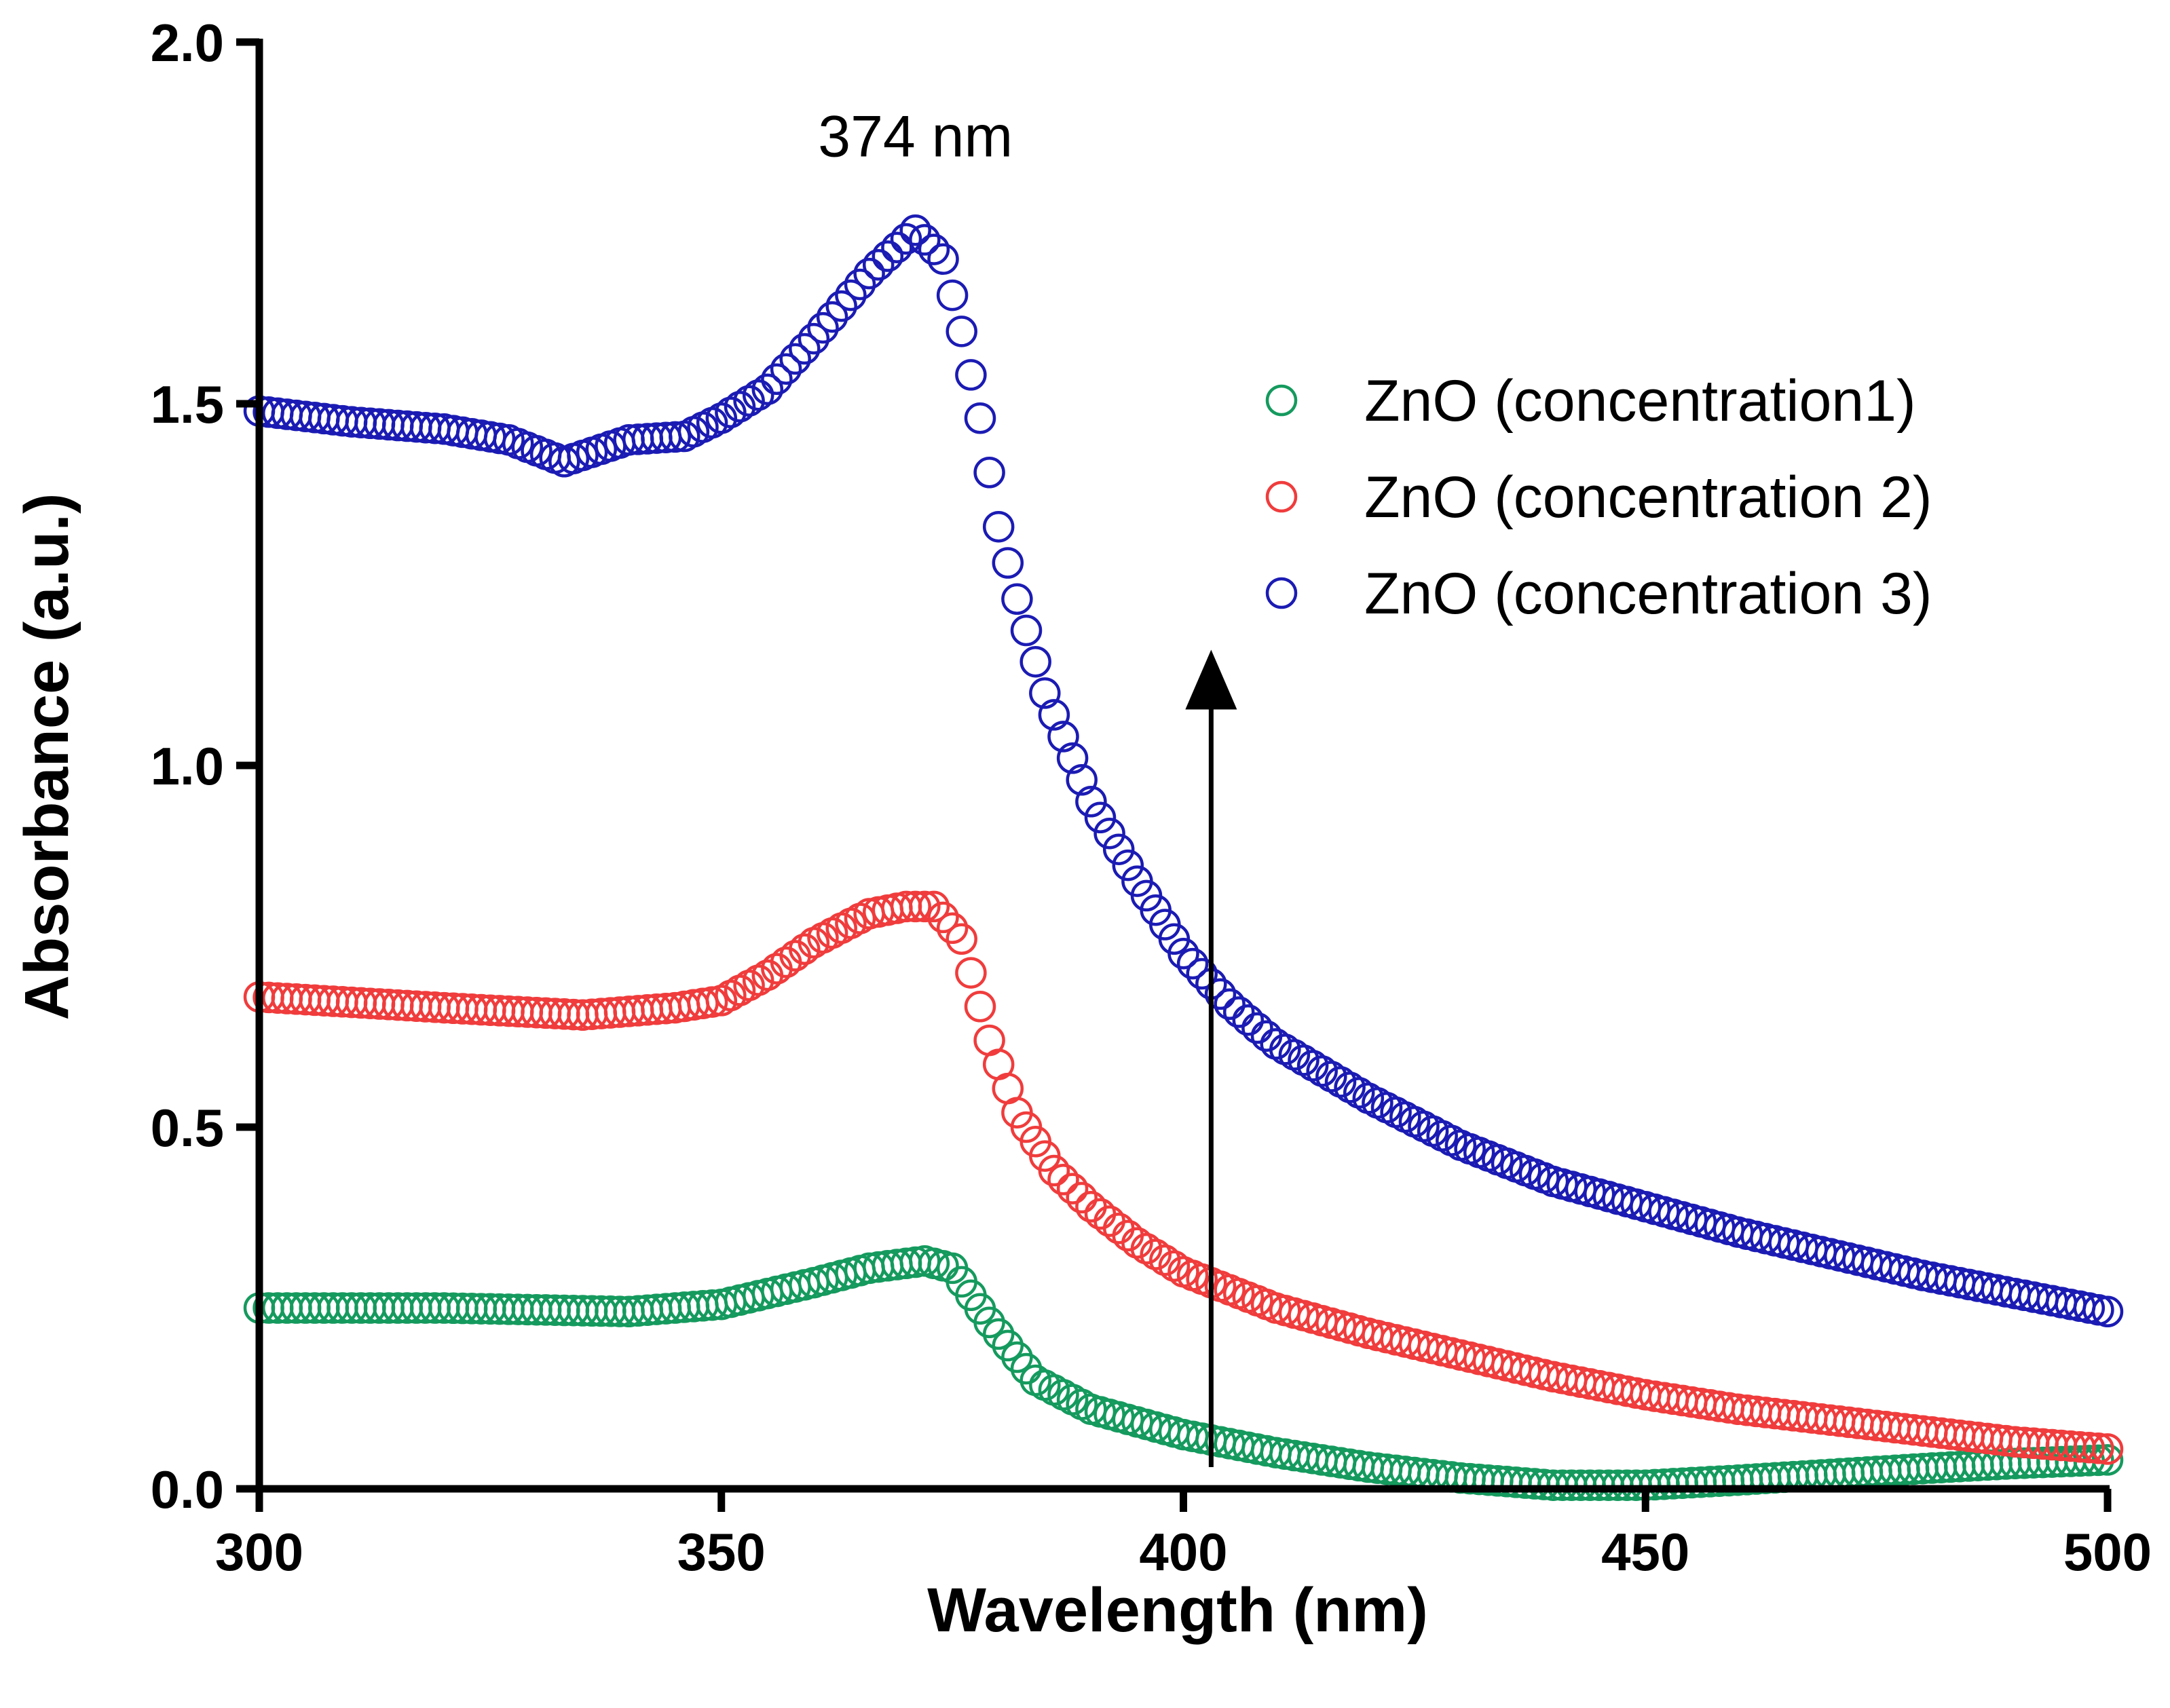 This screenshot has height=1708, width=2170. I want to click on x-tick-label: 300, so click(259, 1552).